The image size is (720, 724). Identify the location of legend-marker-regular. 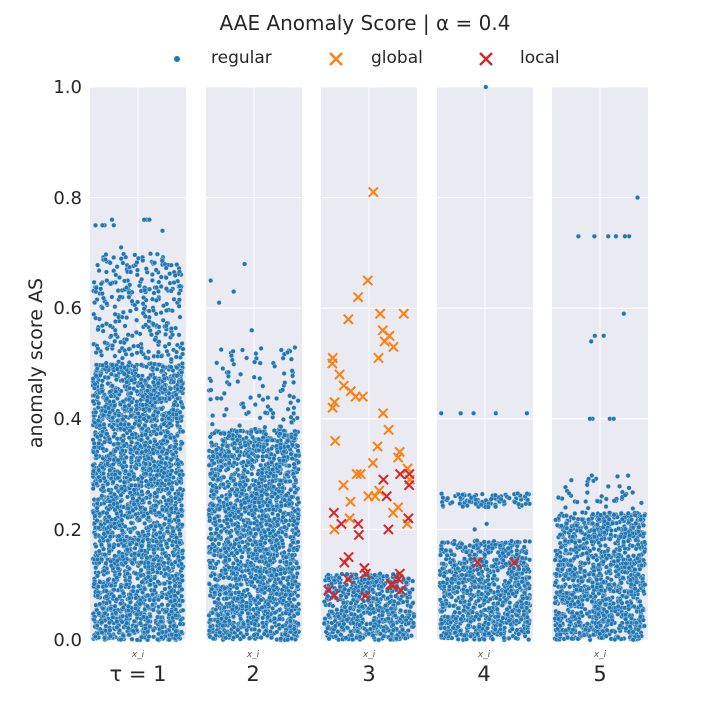
(177, 59).